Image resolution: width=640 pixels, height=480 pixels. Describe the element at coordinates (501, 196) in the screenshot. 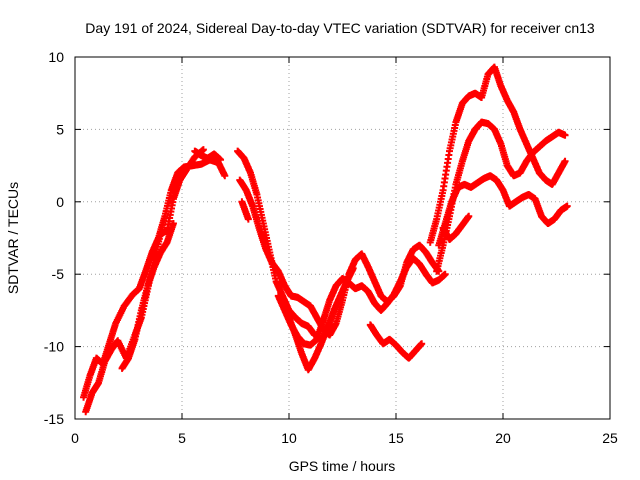

I see `series-track-l` at that location.